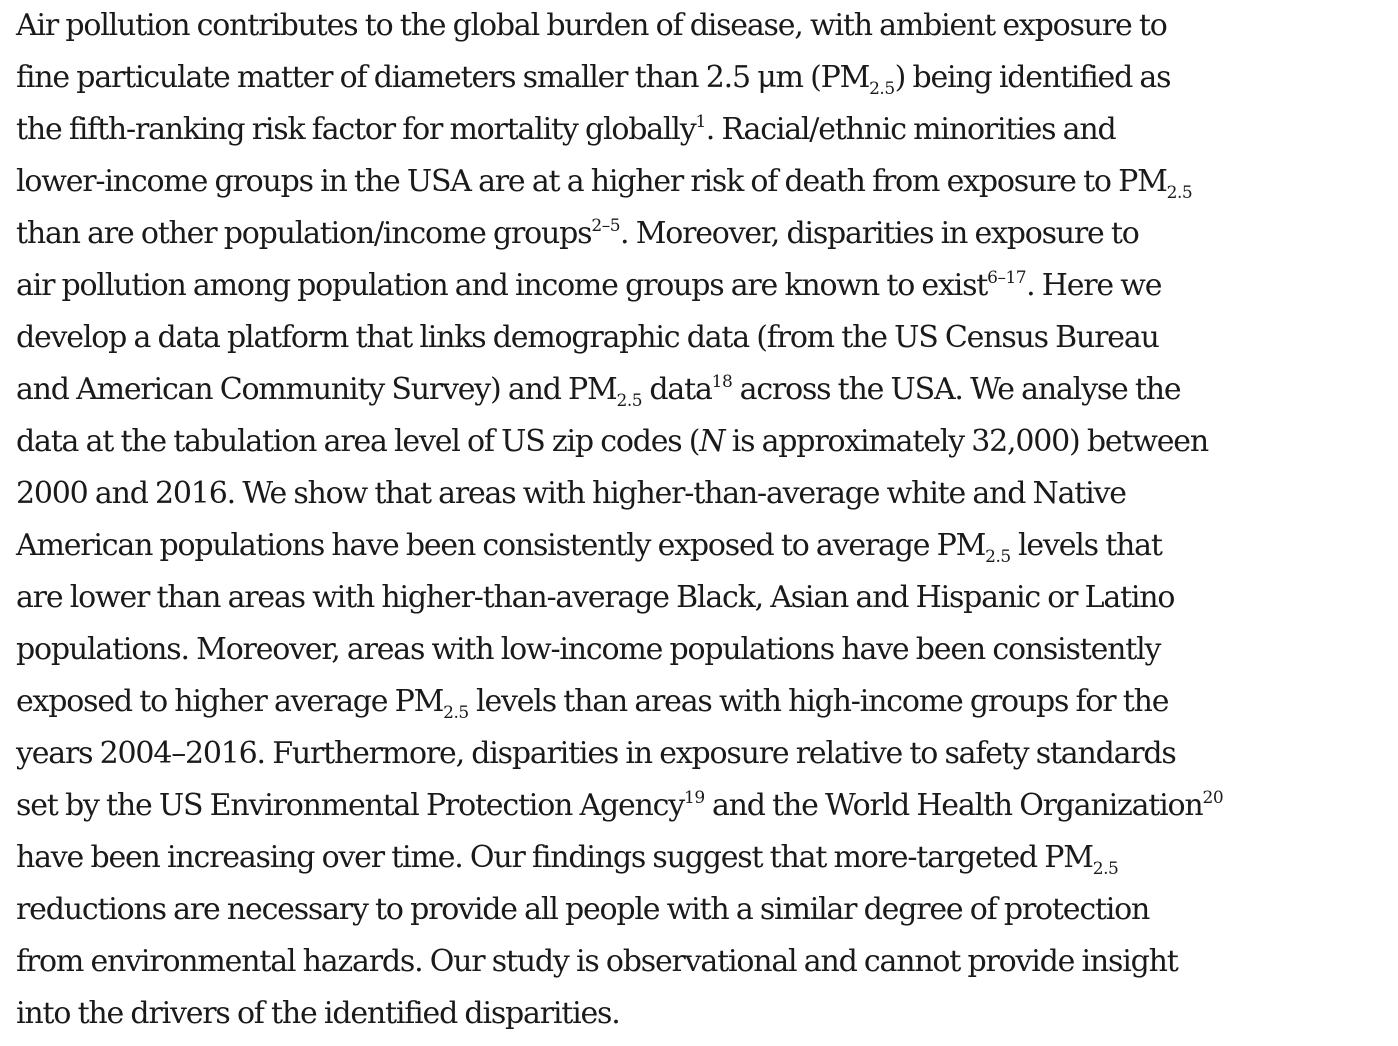 The height and width of the screenshot is (1046, 1398). What do you see at coordinates (957, 389) in the screenshot?
I see `text-run: across the USA. We analyse the` at bounding box center [957, 389].